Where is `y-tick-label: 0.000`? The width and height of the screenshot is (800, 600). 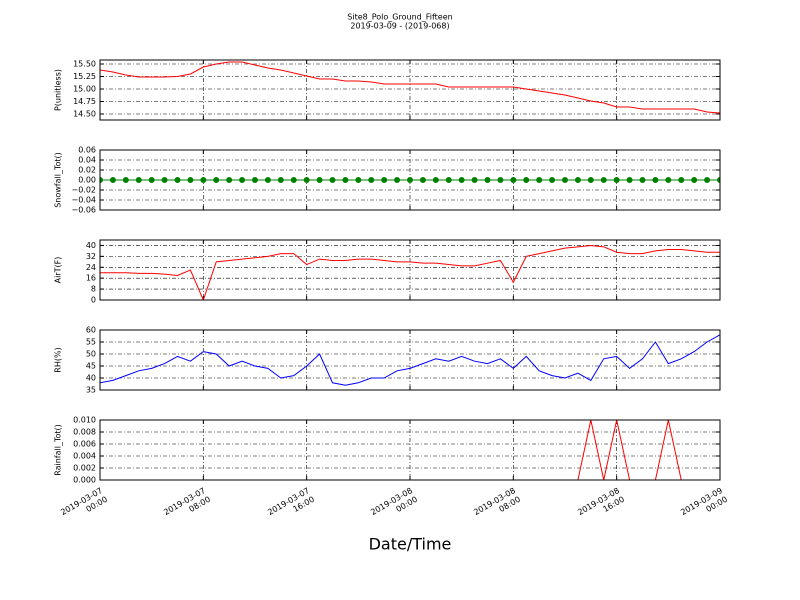
y-tick-label: 0.000 is located at coordinates (84, 480).